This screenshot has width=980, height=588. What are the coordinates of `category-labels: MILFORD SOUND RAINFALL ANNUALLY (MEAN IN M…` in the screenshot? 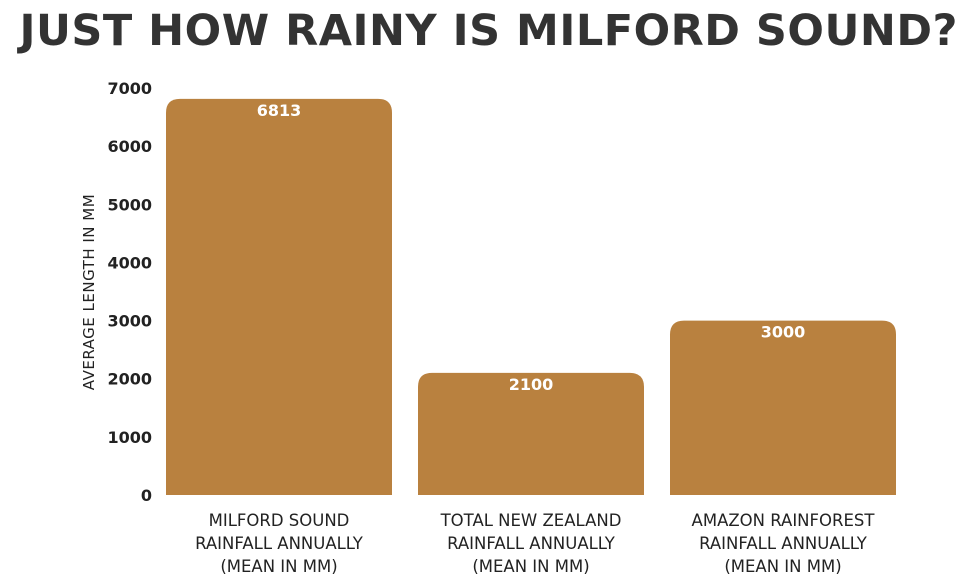 It's located at (535, 543).